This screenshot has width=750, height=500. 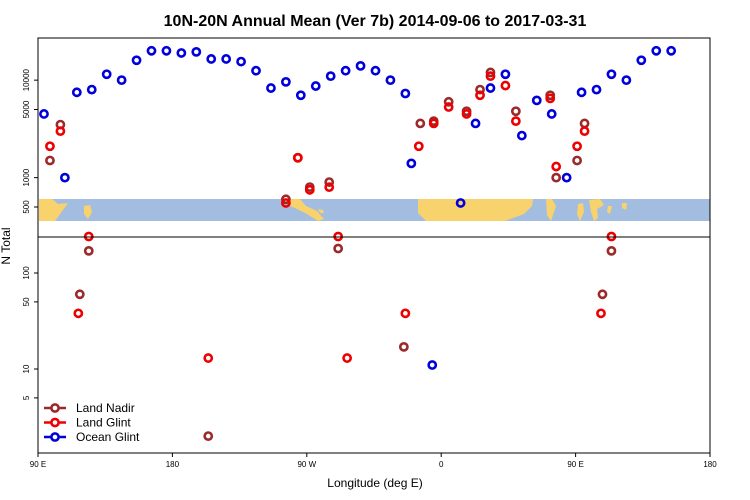 I want to click on y-tick-label: 5, so click(x=26, y=397).